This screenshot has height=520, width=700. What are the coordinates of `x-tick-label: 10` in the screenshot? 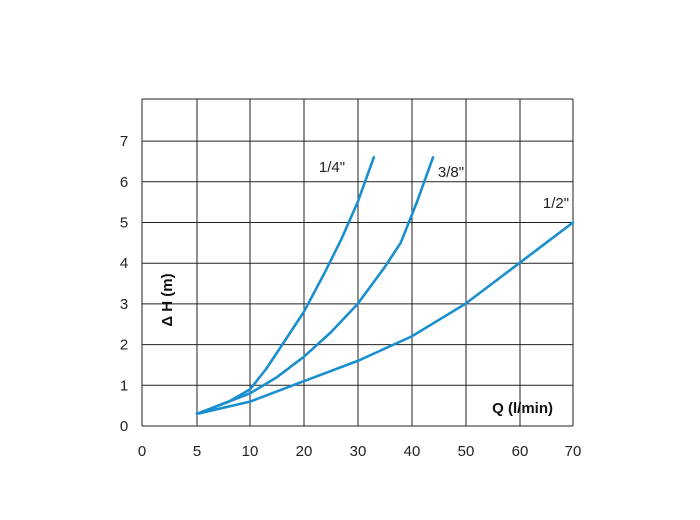 It's located at (250, 451).